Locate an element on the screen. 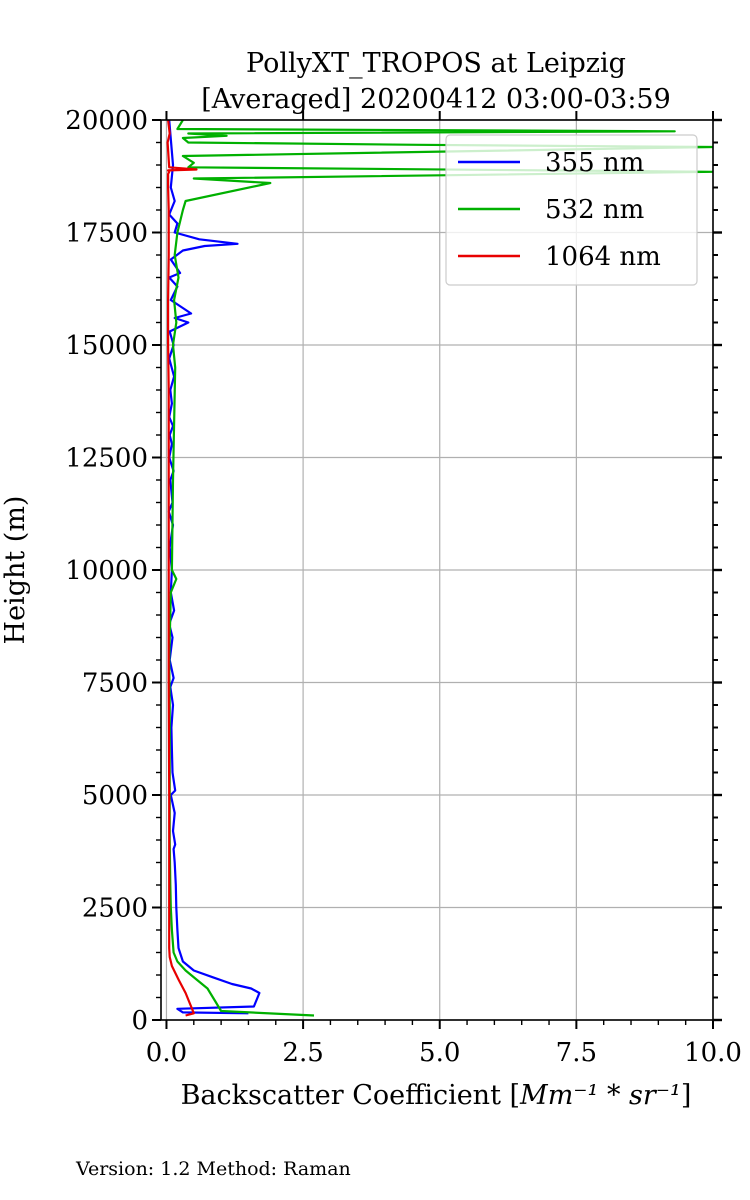  x-axis-label-main: Backscatter Coefficient [ is located at coordinates (350, 1095).